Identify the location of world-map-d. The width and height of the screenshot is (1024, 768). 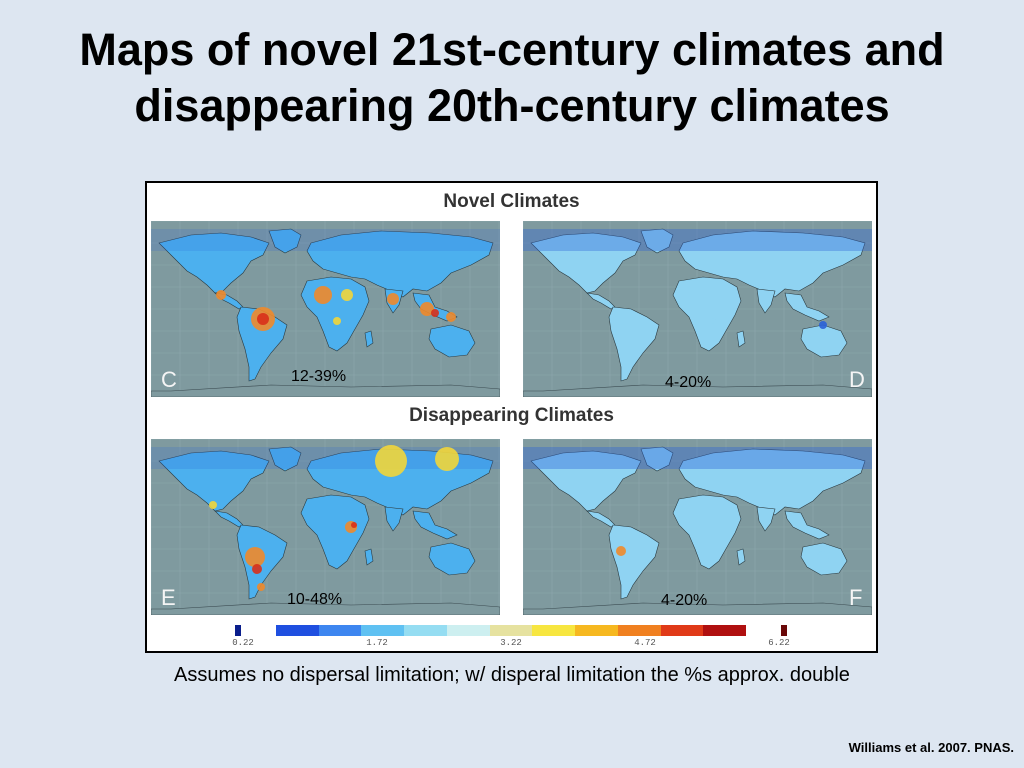
(697, 309).